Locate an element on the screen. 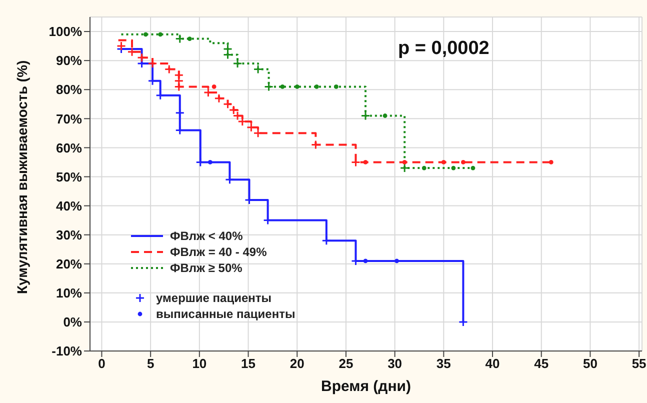  y-tick-label: 90% is located at coordinates (69, 60).